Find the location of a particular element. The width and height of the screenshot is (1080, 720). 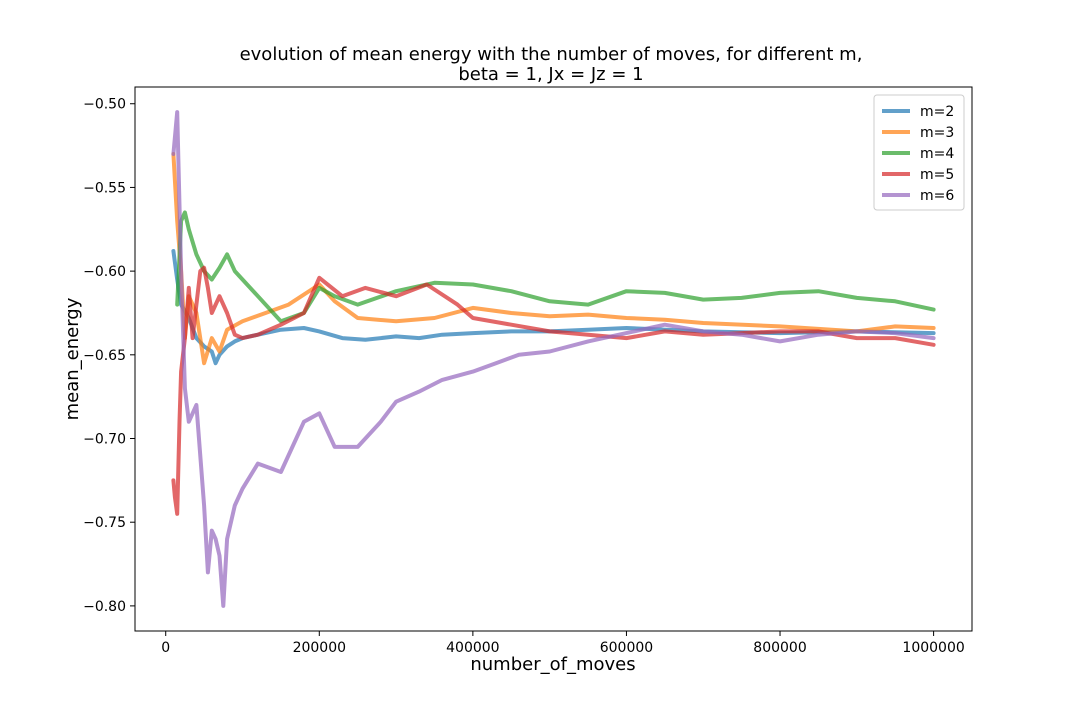

legend-label: m=2 is located at coordinates (937, 112).